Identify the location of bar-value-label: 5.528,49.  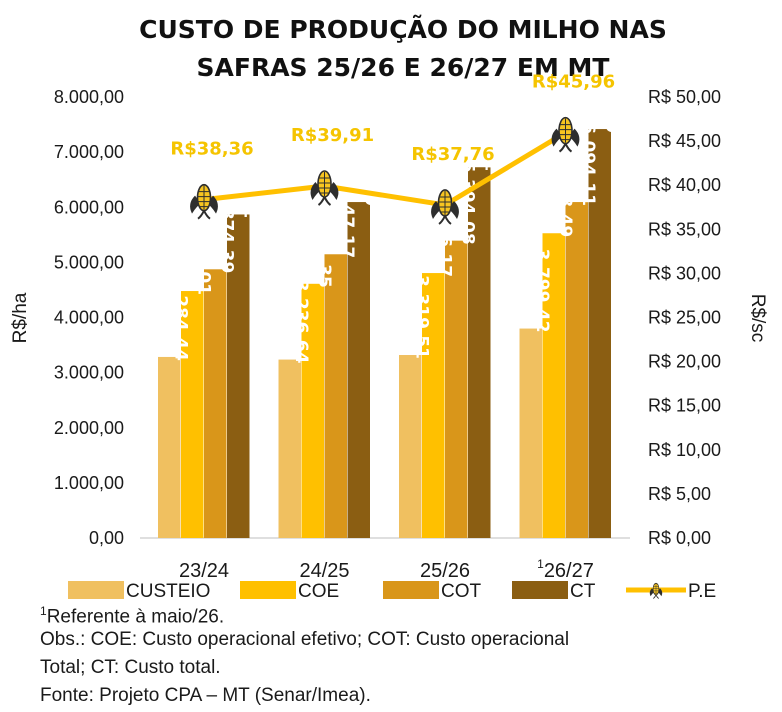
(565, 195).